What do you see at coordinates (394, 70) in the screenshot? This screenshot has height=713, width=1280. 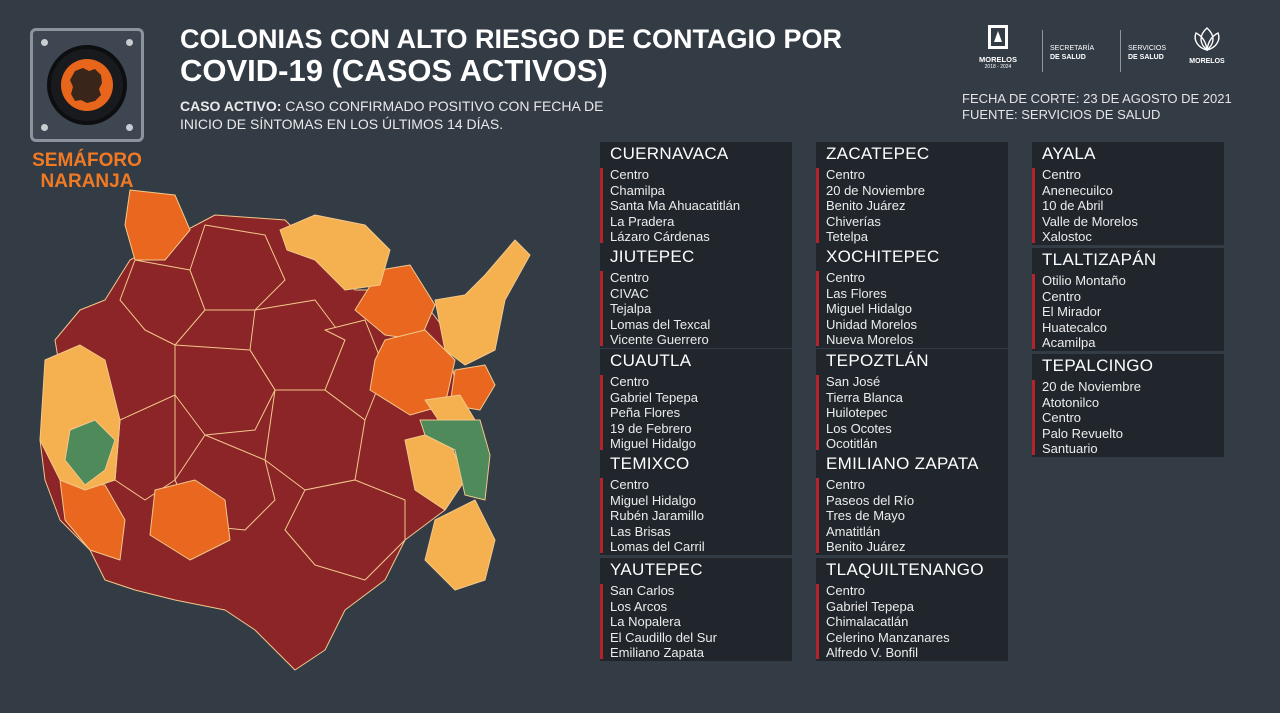 I see `title-line2: COVID-19 (CASOS ACTIVOS)` at bounding box center [394, 70].